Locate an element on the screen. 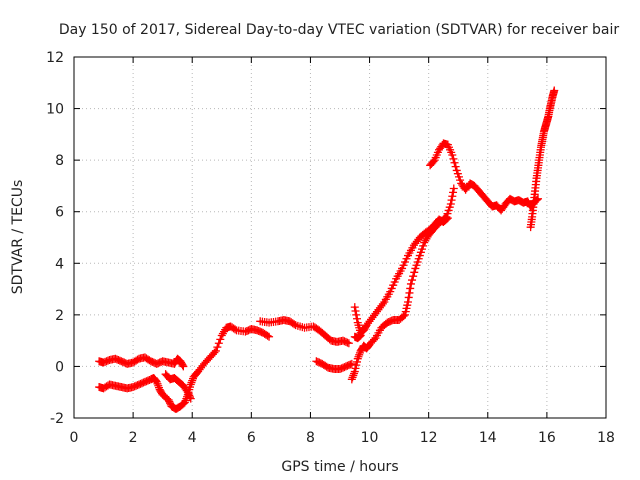  x-tick-label: 2 is located at coordinates (133, 438).